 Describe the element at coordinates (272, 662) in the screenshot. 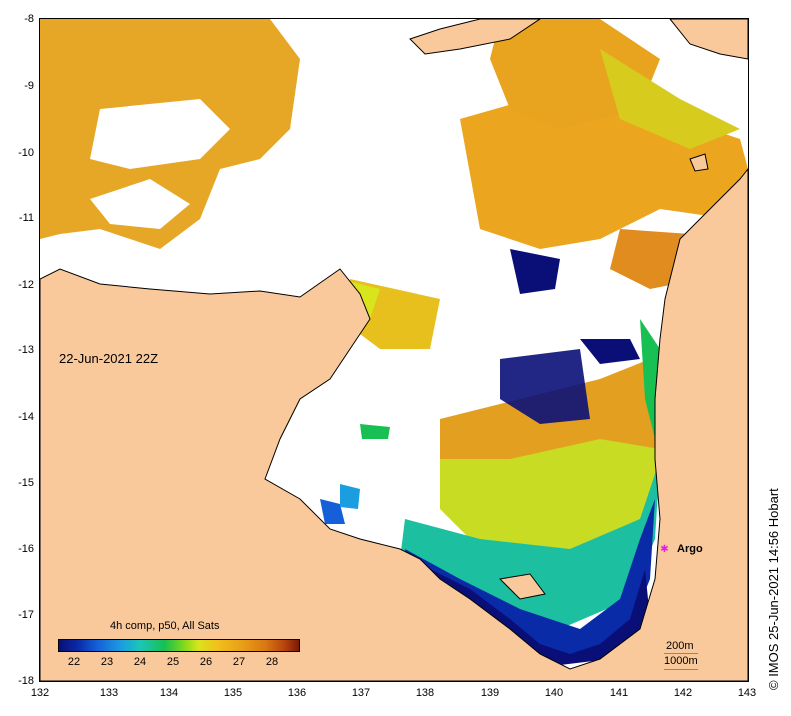

I see `legend-label: 28` at that location.